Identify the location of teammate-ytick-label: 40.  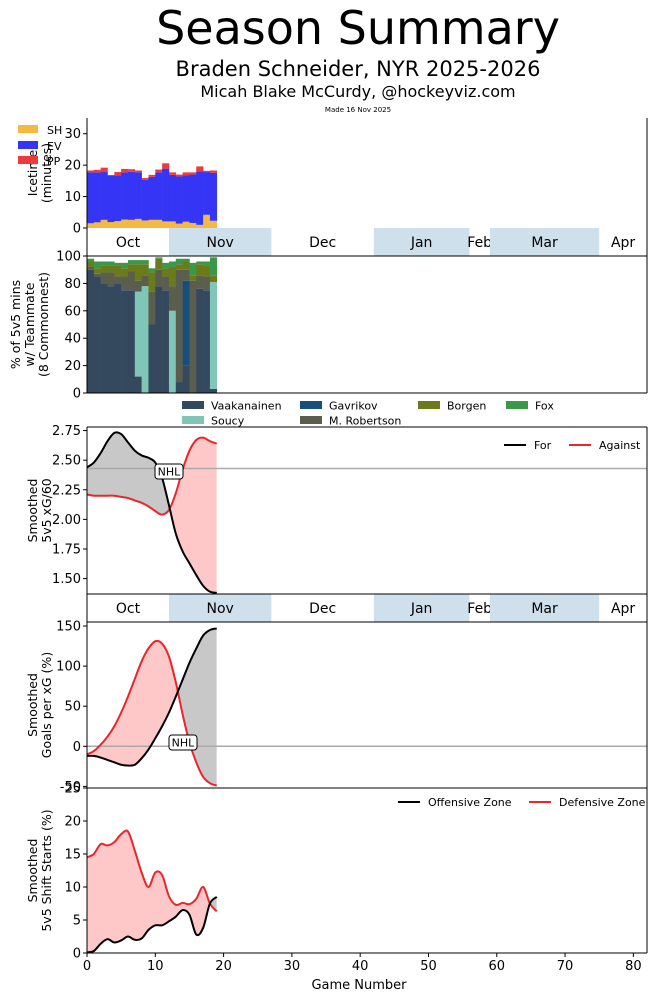
(72, 339).